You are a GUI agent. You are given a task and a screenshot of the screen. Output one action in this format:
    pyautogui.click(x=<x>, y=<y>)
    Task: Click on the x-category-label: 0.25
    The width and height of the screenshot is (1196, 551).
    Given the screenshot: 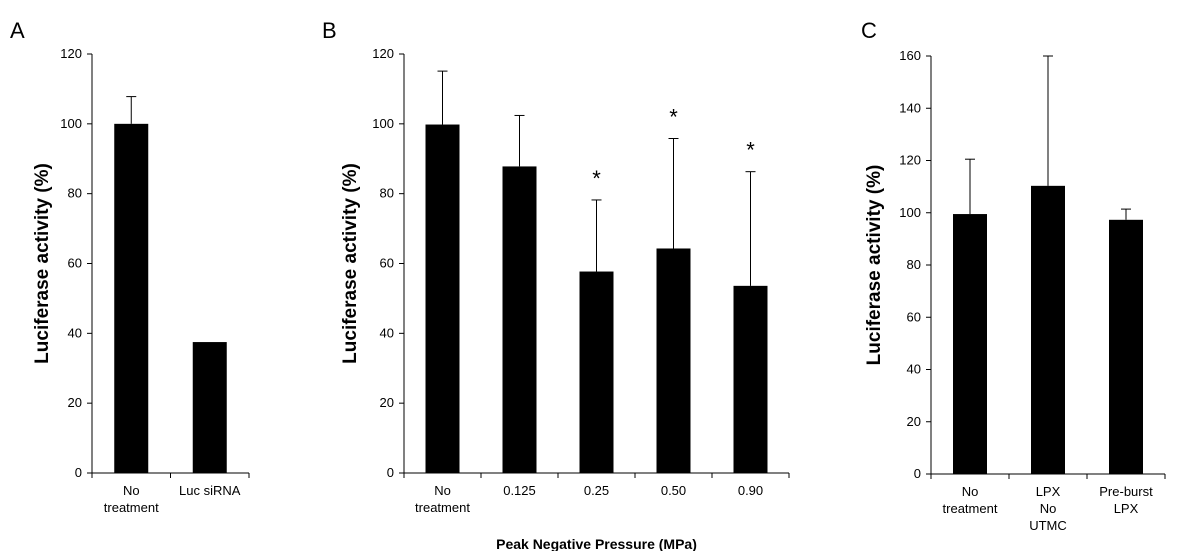 What is the action you would take?
    pyautogui.click(x=596, y=490)
    